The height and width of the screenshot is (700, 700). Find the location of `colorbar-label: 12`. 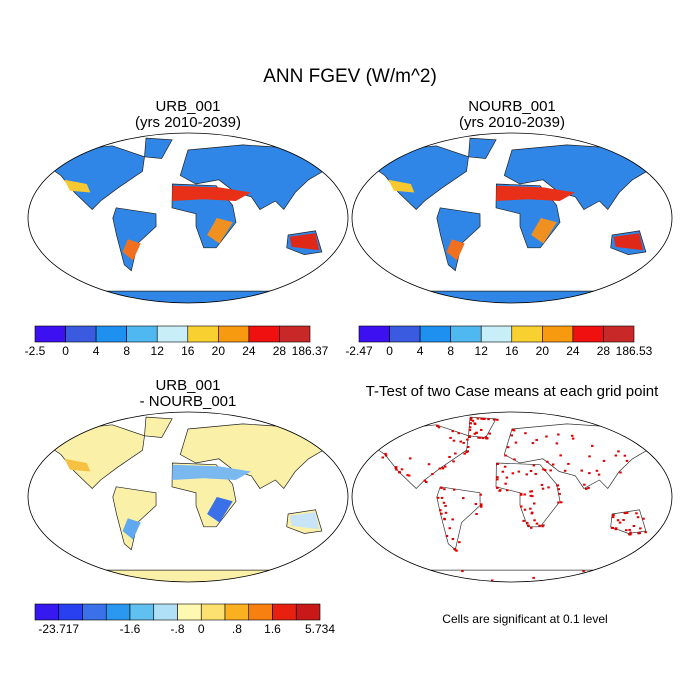

colorbar-label: 12 is located at coordinates (158, 351).